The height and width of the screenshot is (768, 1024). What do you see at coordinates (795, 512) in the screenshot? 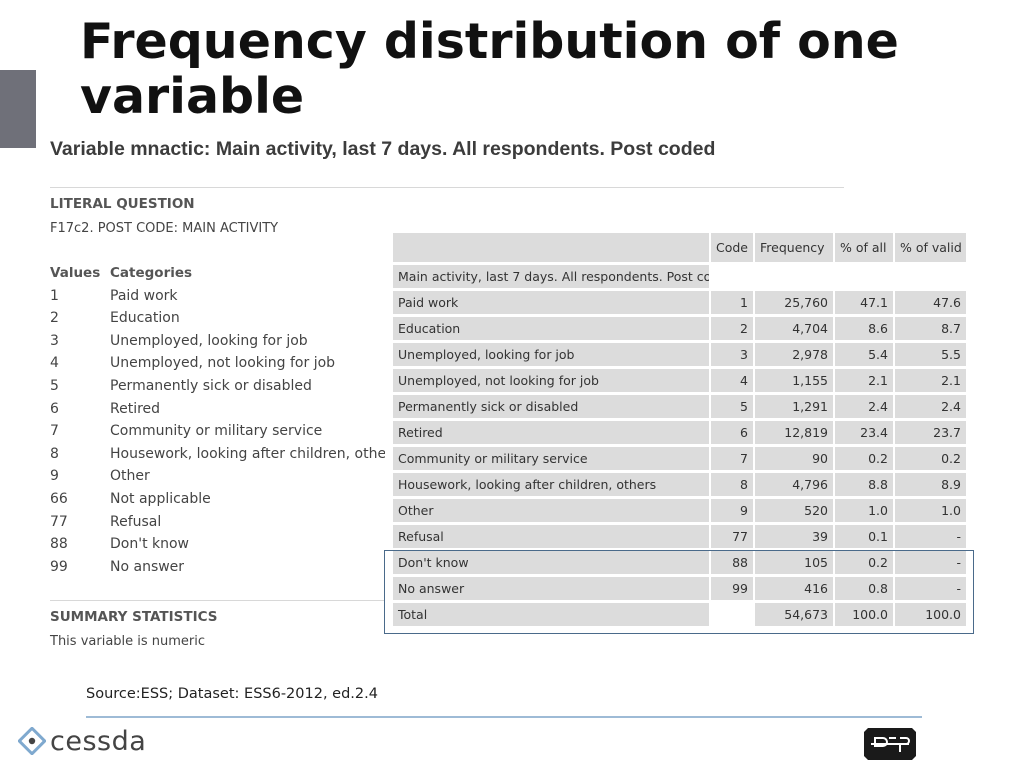
I see `row-frequency: 520` at bounding box center [795, 512].